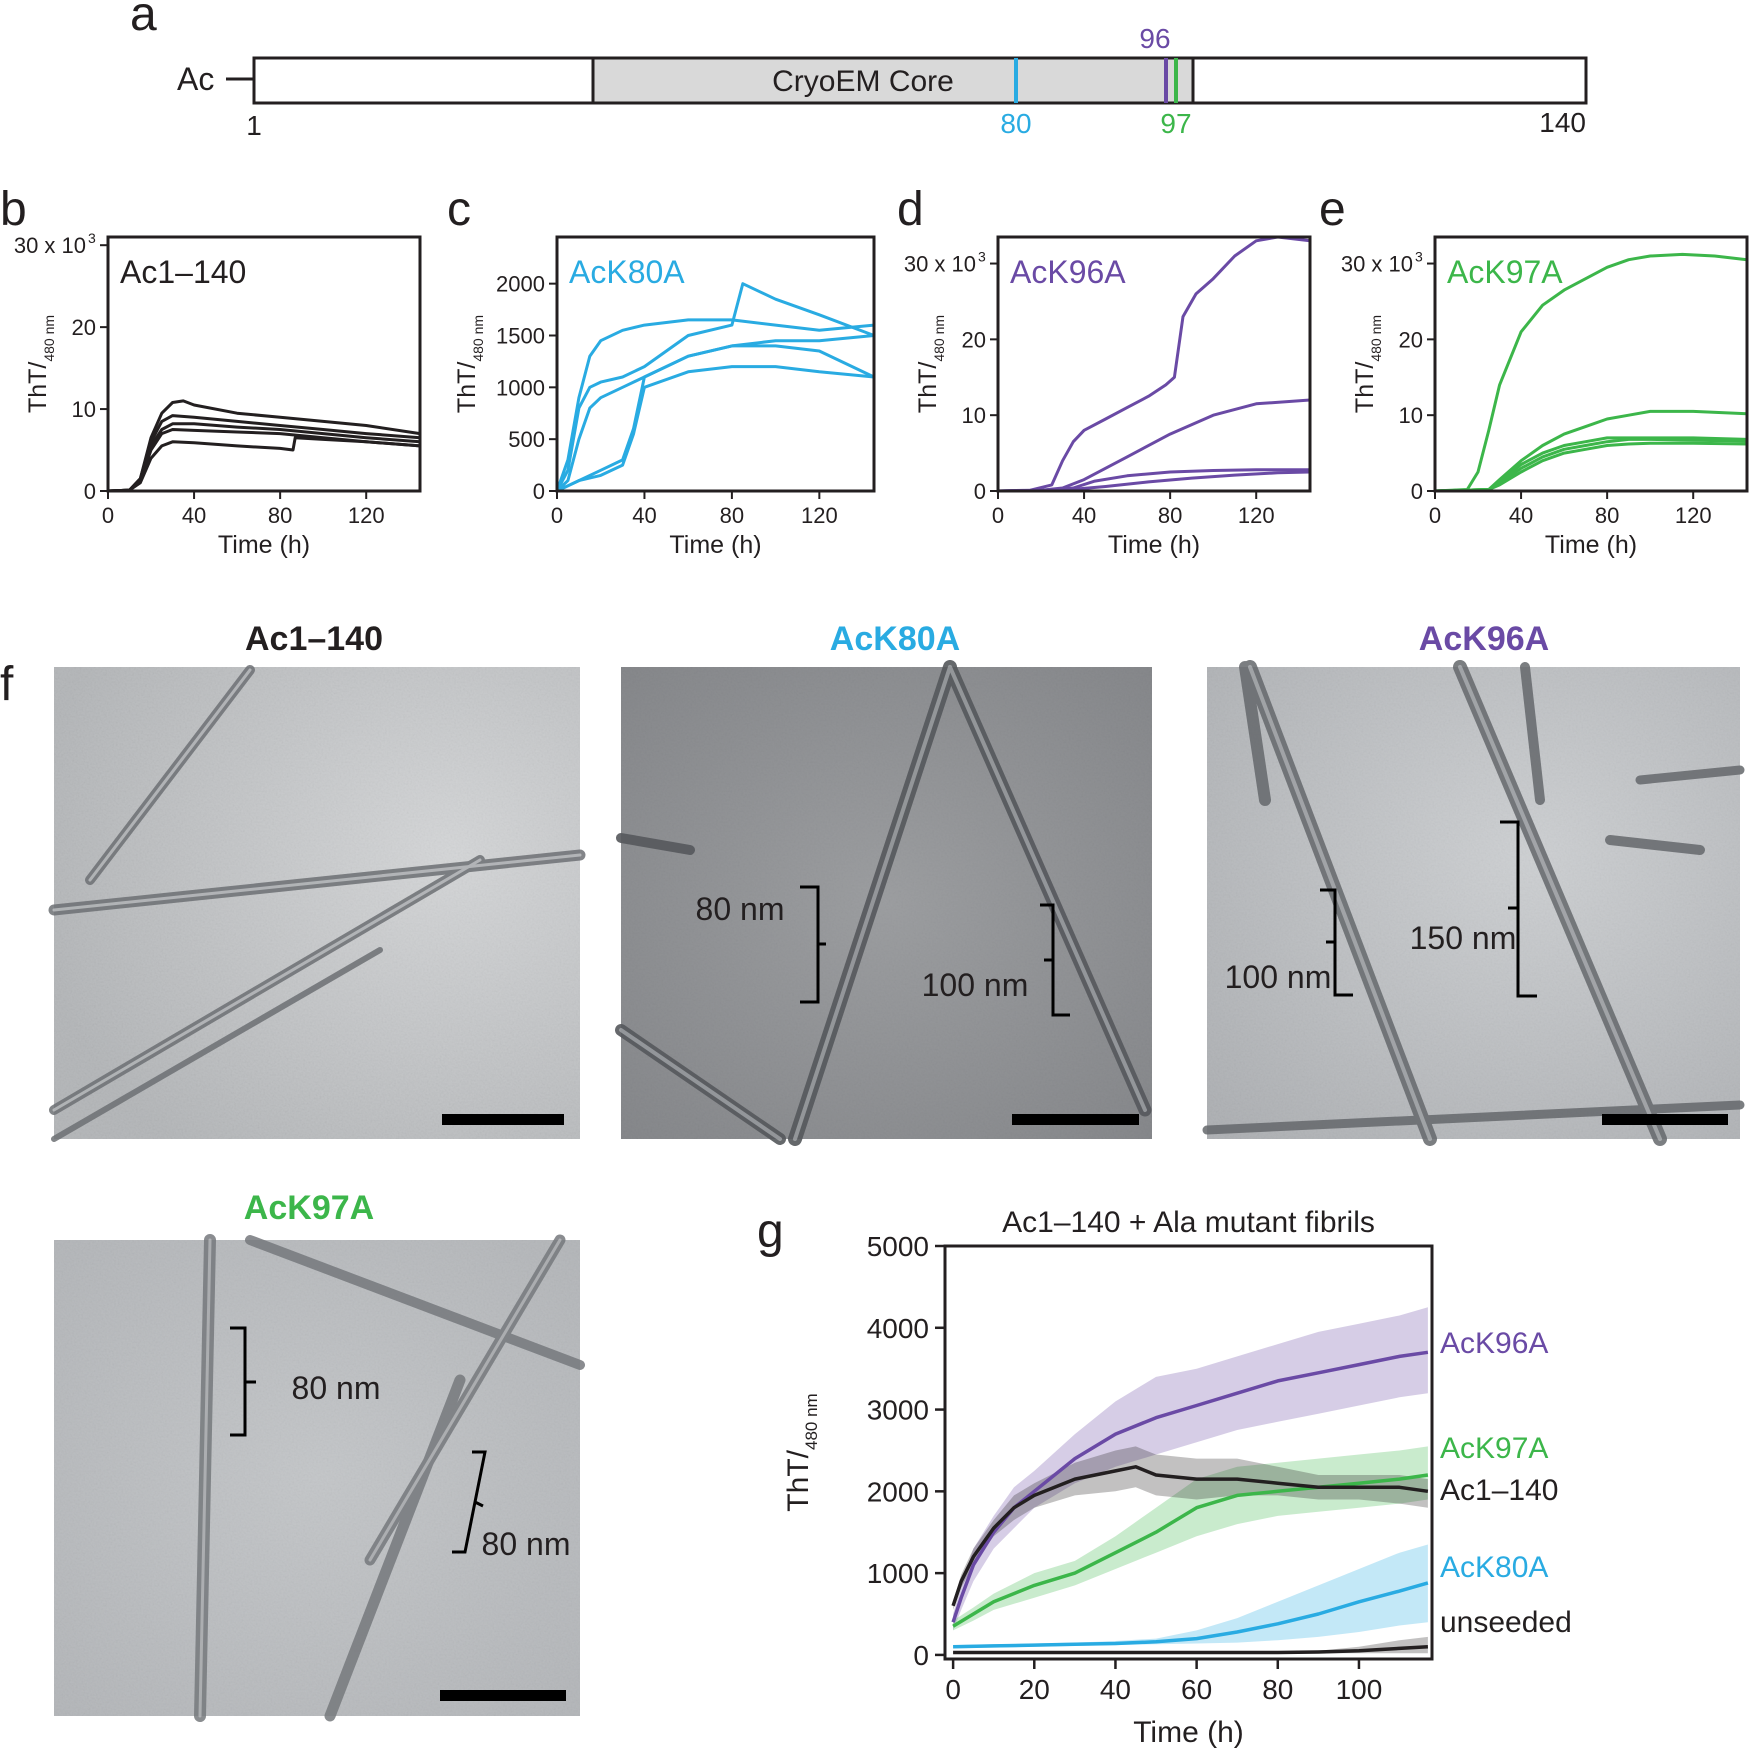 This screenshot has height=1752, width=1751. Describe the element at coordinates (526, 1544) in the screenshot. I see `length-label-k97-2: 80 nm` at that location.